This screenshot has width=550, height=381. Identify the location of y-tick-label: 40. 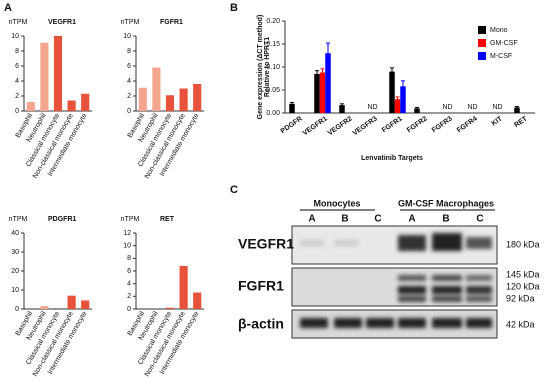
(15, 233).